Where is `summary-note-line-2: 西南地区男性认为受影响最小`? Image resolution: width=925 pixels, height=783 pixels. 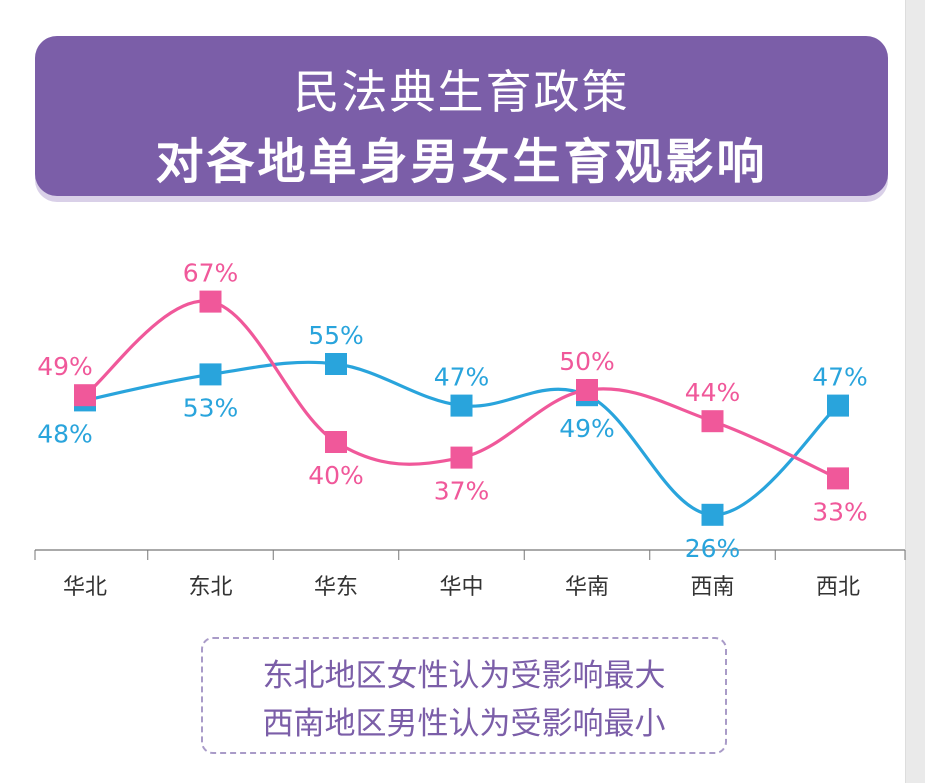 summary-note-line-2: 西南地区男性认为受影响最小 is located at coordinates (464, 724).